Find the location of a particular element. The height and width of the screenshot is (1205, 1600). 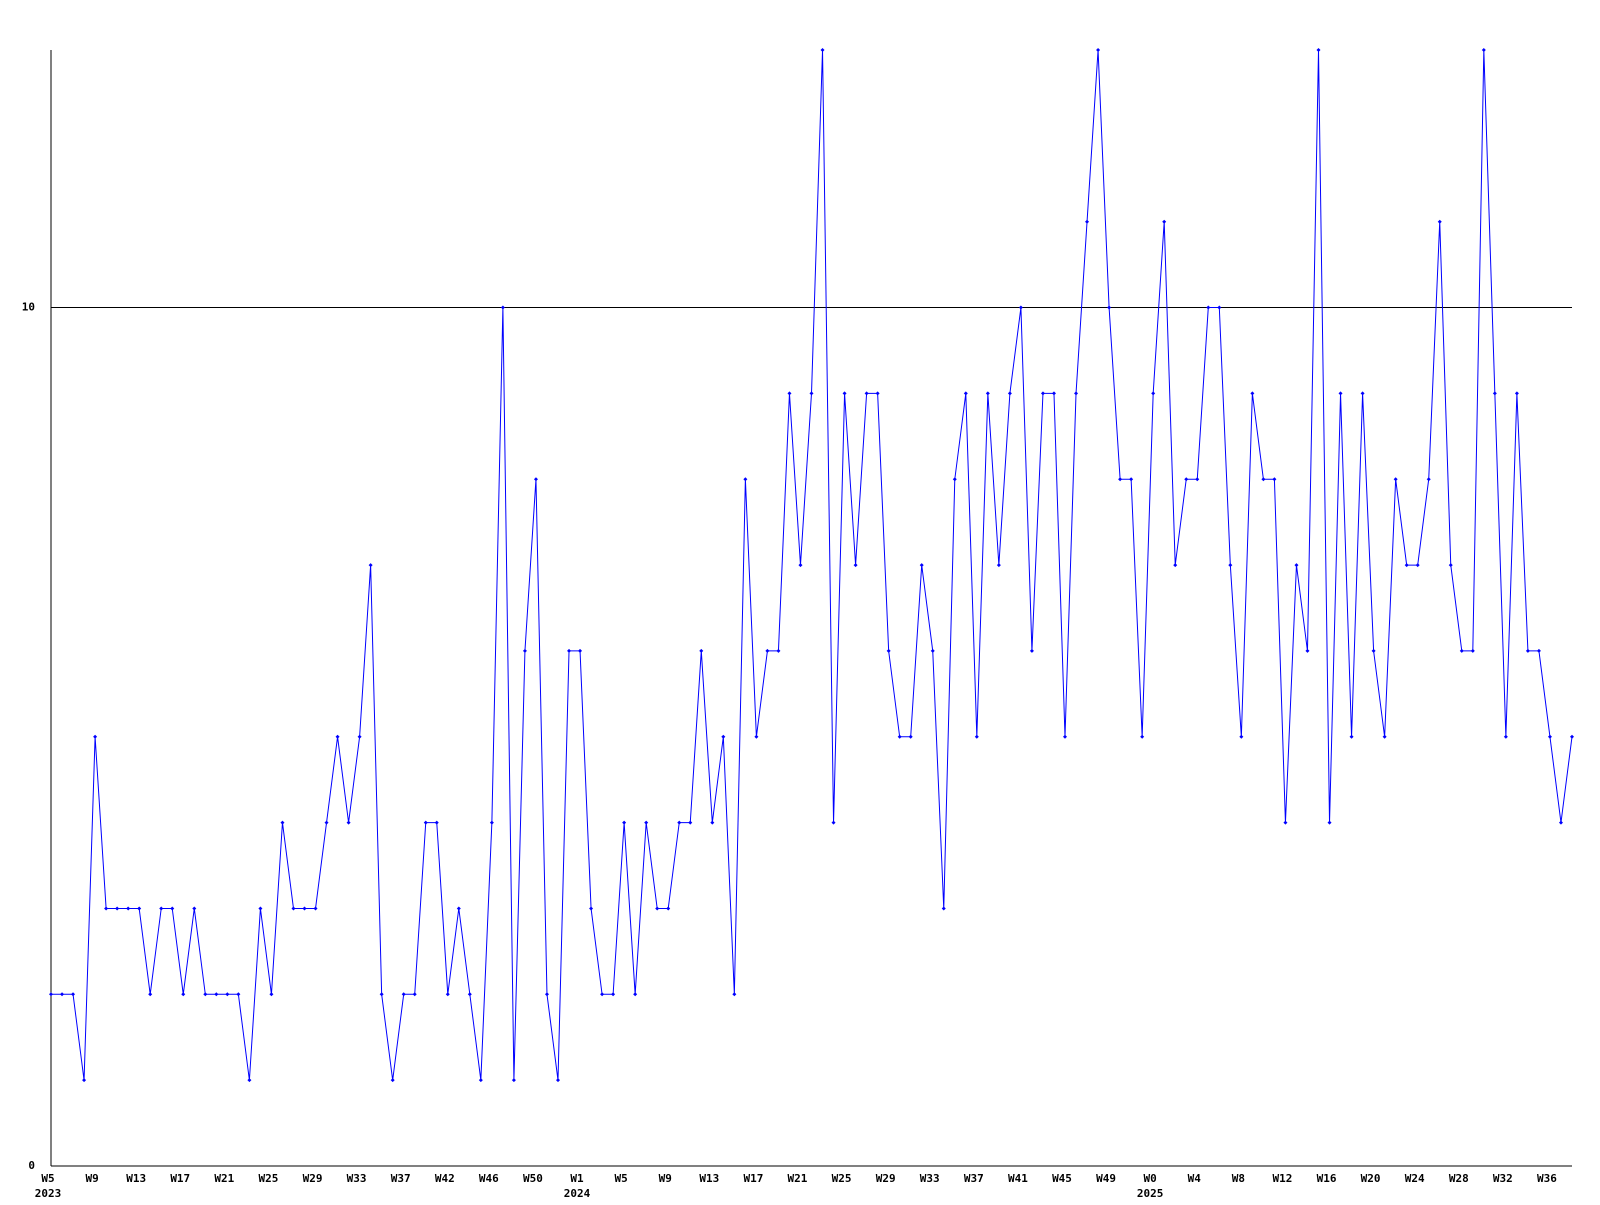

x-tick-label: W5 is located at coordinates (47, 1178).